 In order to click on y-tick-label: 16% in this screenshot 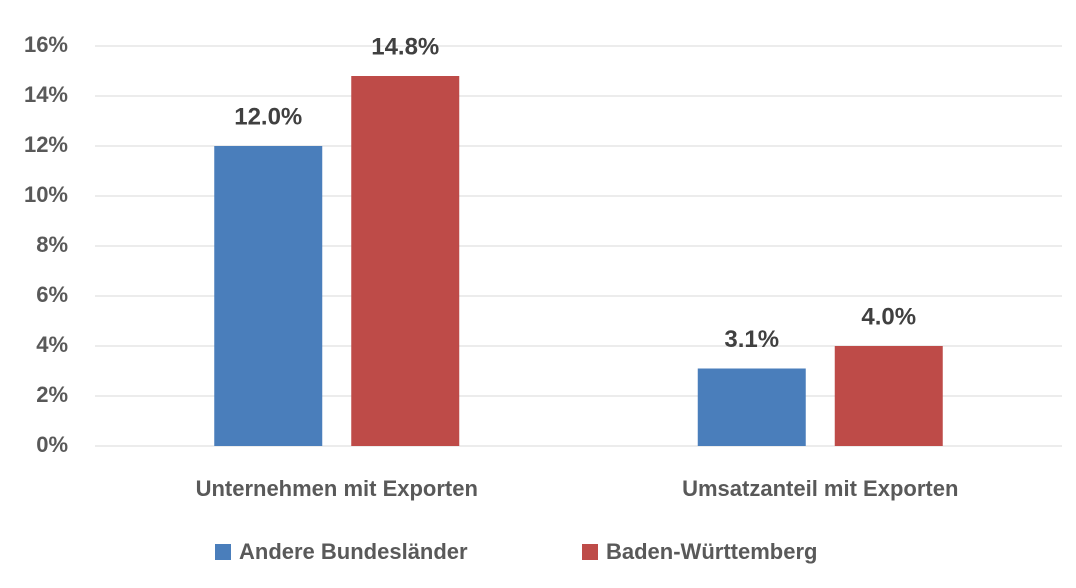, I will do `click(46, 44)`.